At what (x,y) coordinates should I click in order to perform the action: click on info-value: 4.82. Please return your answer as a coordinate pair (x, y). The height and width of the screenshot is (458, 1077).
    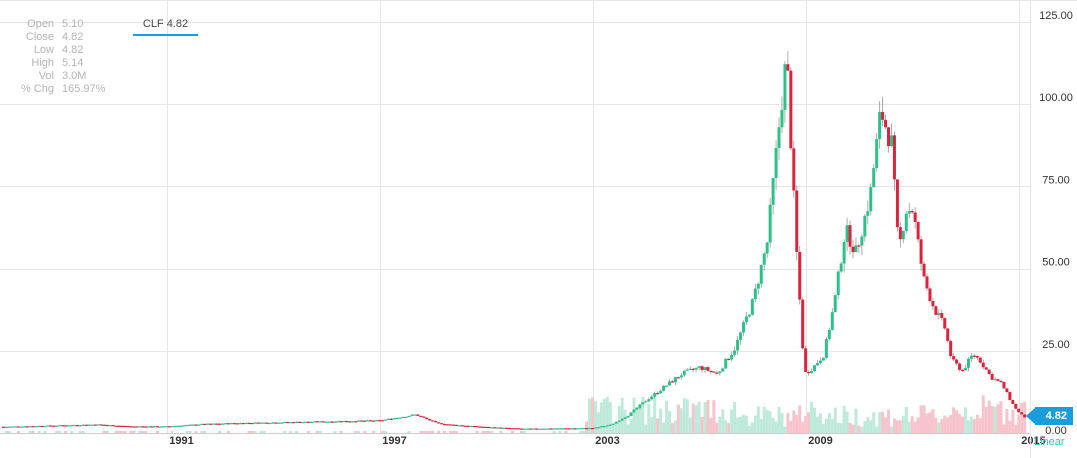
    Looking at the image, I should click on (73, 50).